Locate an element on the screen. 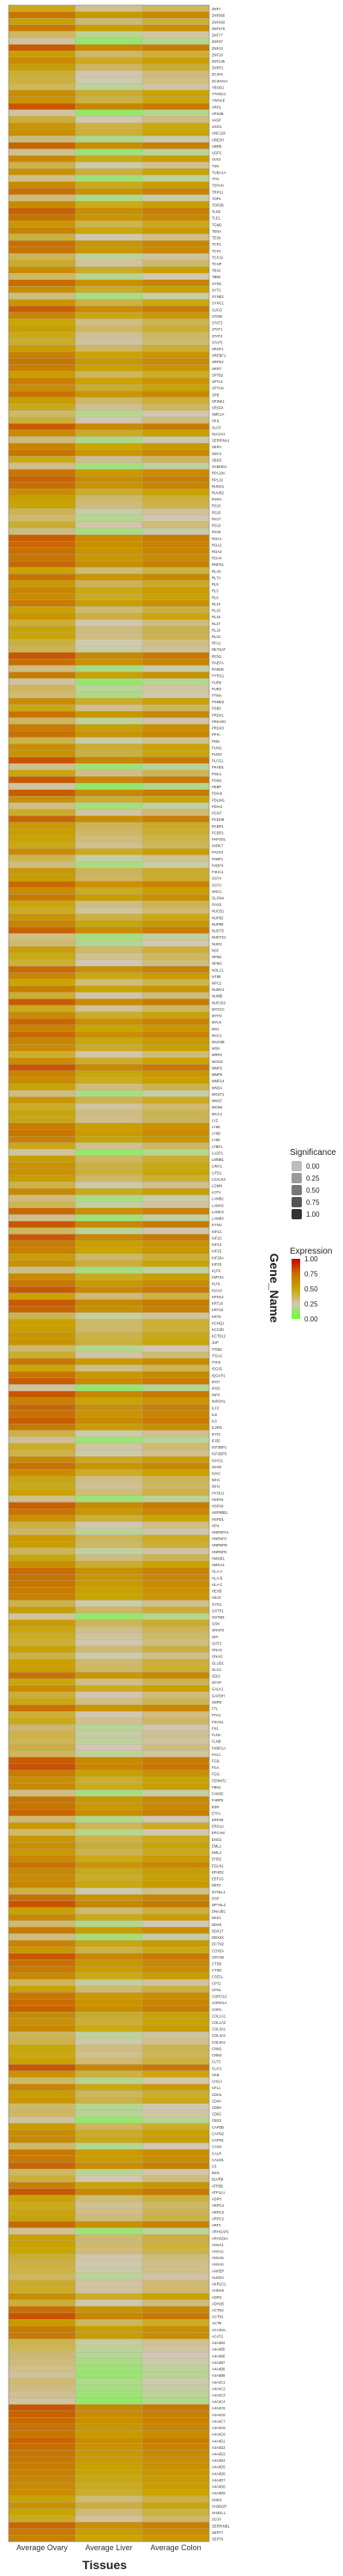 The width and height of the screenshot is (343, 2576). gene-label: ARPC2 is located at coordinates (218, 2218).